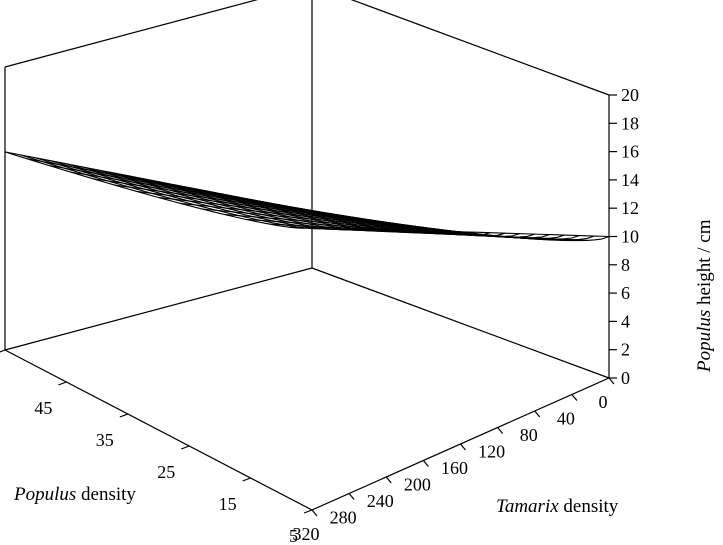 This screenshot has width=723, height=545. Describe the element at coordinates (460, 323) in the screenshot. I see `floor-edge-right` at that location.